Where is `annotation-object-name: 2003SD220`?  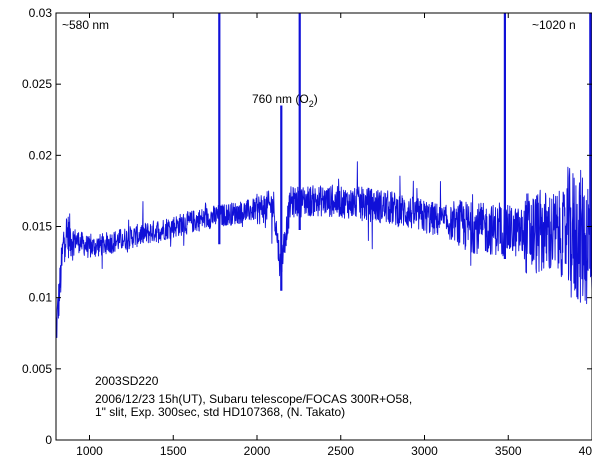
annotation-object-name: 2003SD220 is located at coordinates (127, 381).